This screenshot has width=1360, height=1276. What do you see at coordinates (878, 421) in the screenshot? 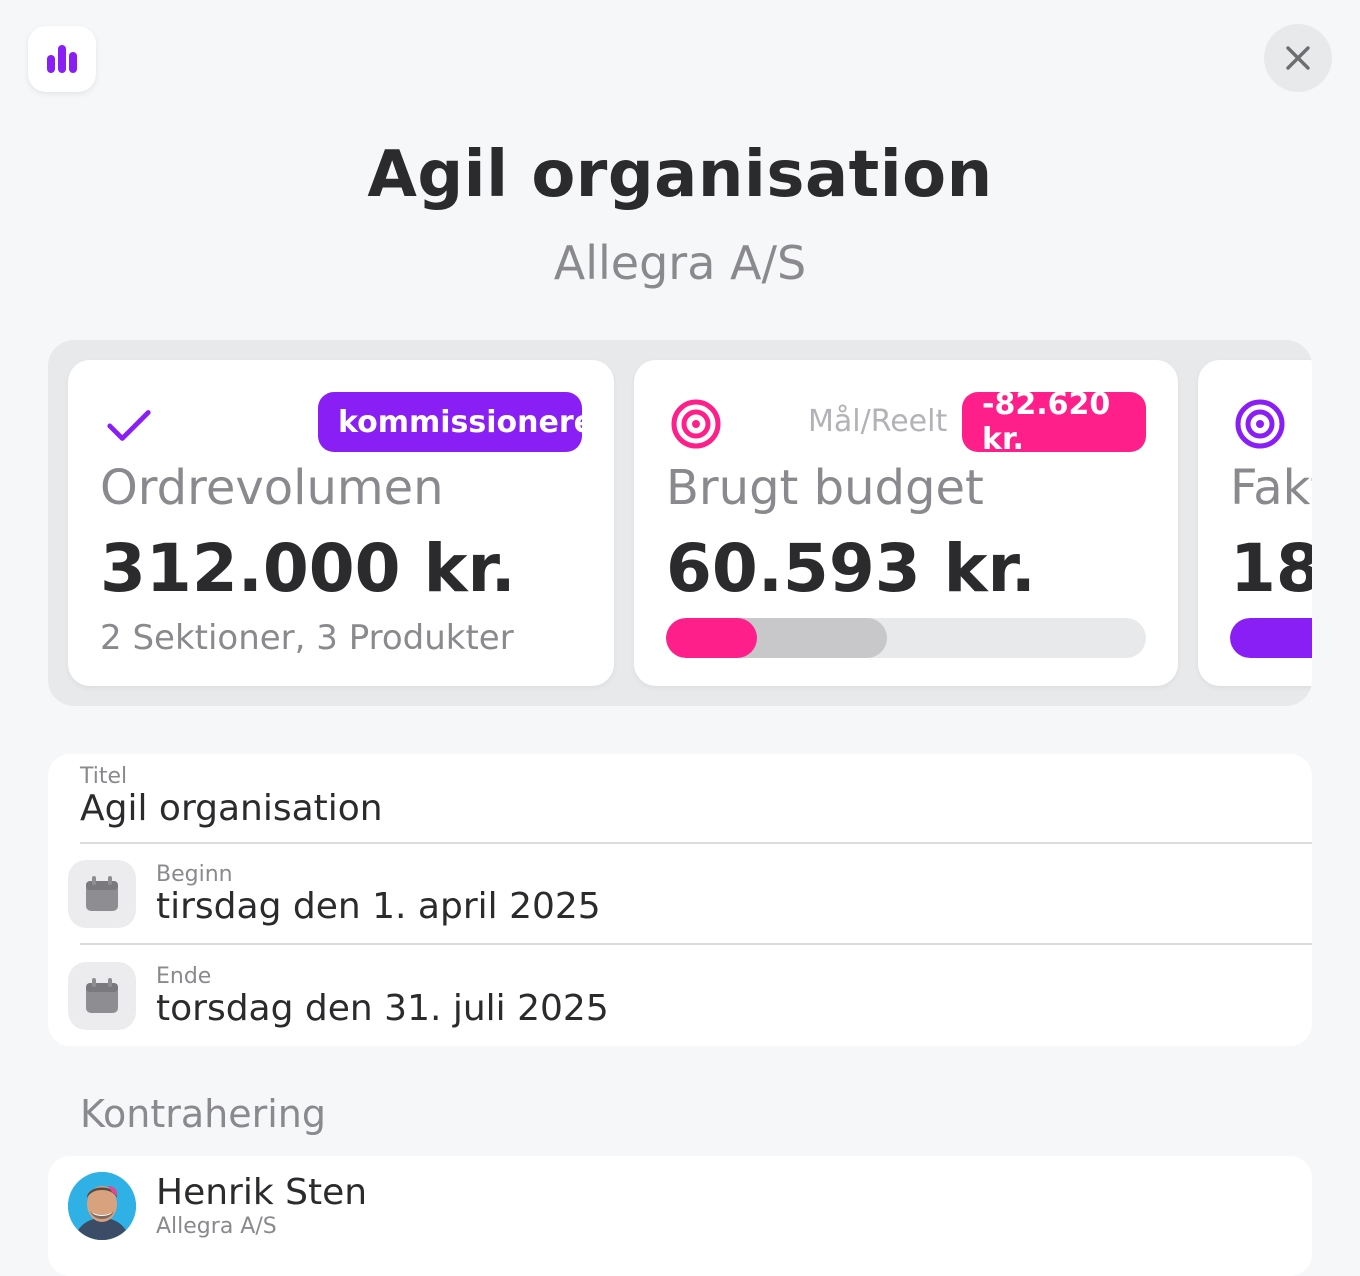
I see `target-actual-label: Mål/Reelt` at bounding box center [878, 421].